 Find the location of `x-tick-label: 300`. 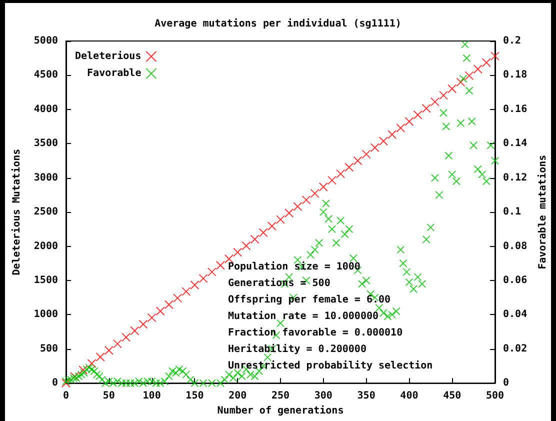

x-tick-label: 300 is located at coordinates (323, 396).